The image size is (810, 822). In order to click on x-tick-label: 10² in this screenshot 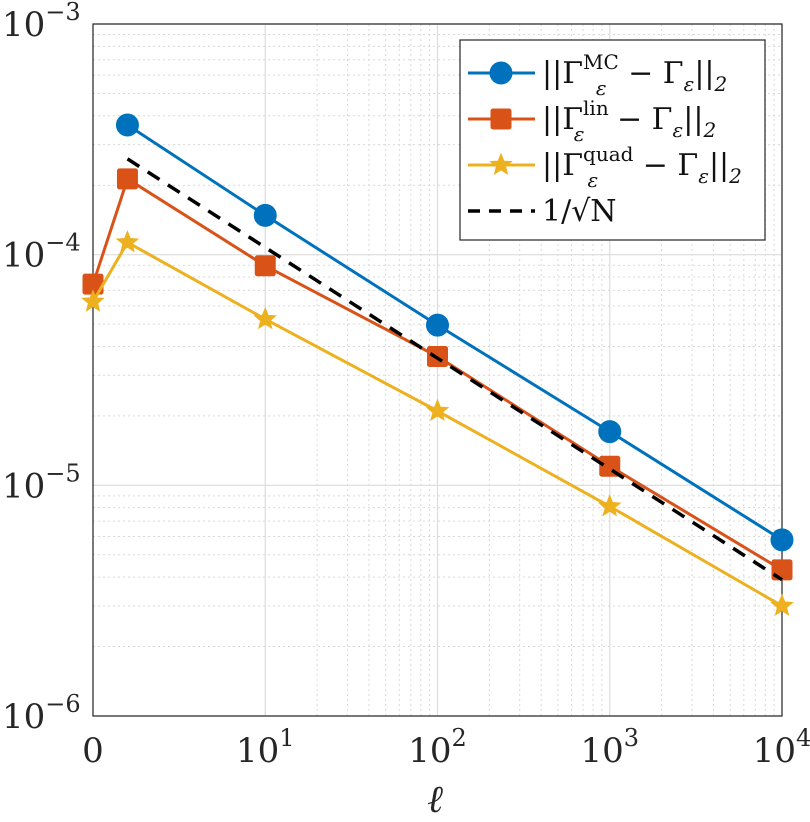, I will do `click(437, 747)`.